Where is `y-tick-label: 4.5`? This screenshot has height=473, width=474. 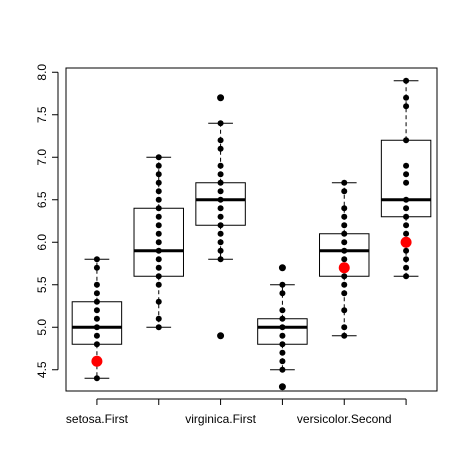 y-tick-label: 4.5 is located at coordinates (42, 369).